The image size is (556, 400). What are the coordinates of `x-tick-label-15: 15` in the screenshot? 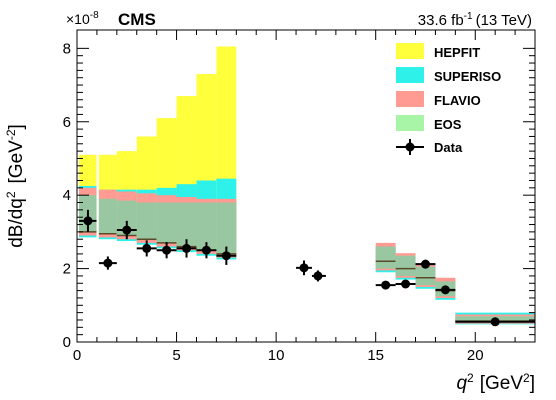 It's located at (375, 355).